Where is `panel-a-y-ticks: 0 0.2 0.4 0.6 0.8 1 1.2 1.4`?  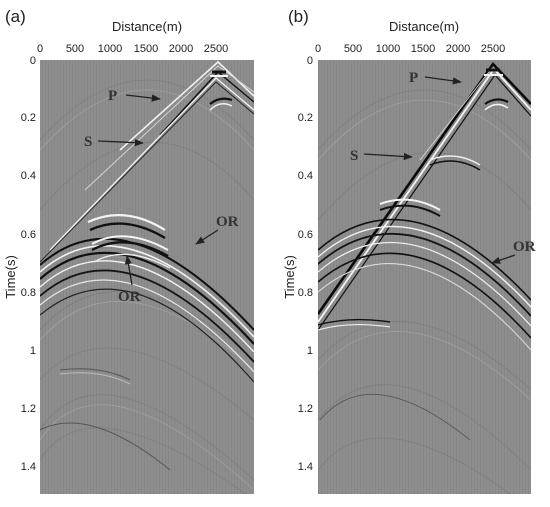
panel-a-y-ticks: 0 0.2 0.4 0.6 0.8 1 1.2 1.4 is located at coordinates (28, 264).